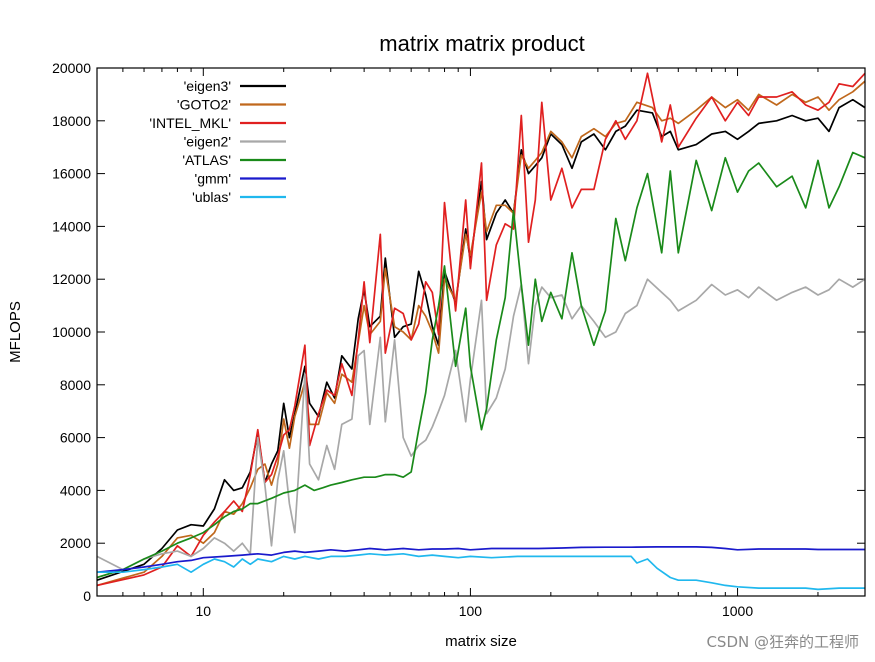 The height and width of the screenshot is (662, 875). I want to click on legend-label: 'ATLAS', so click(206, 160).